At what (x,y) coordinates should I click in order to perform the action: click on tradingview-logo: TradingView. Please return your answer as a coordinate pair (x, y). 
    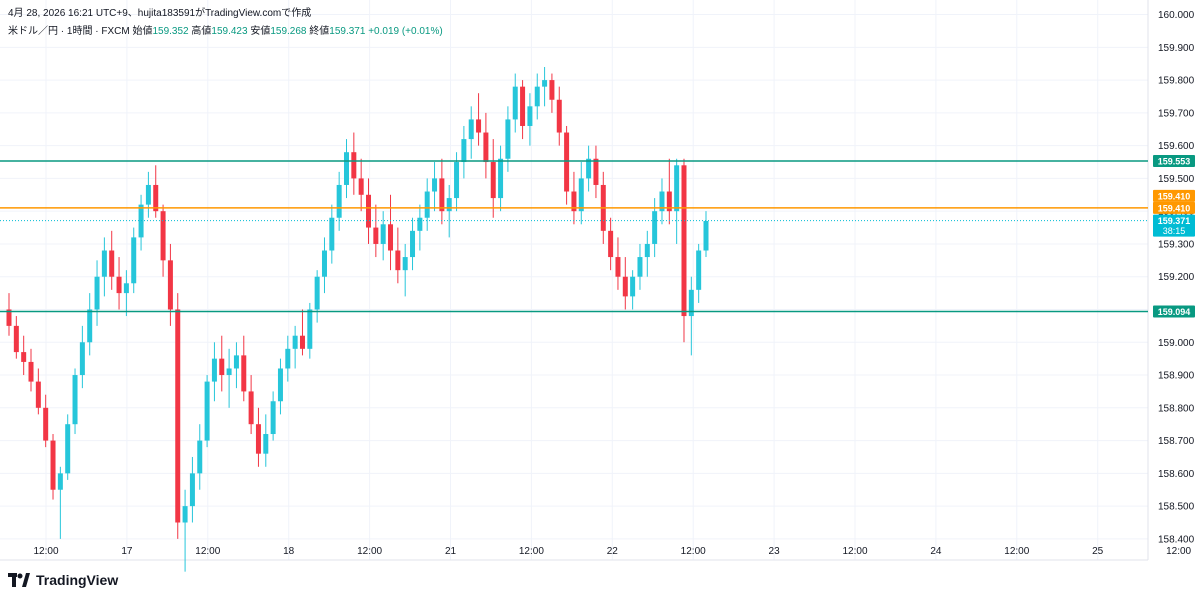
    Looking at the image, I should click on (63, 580).